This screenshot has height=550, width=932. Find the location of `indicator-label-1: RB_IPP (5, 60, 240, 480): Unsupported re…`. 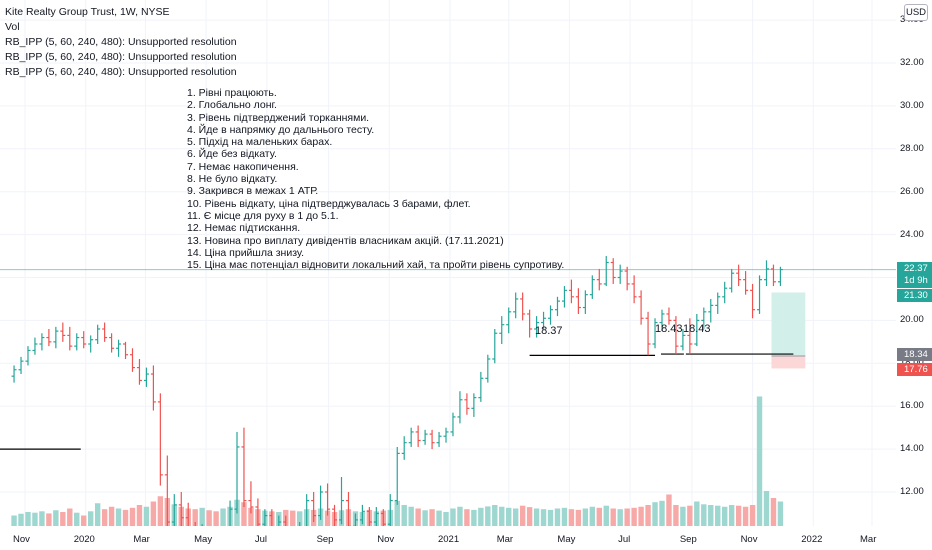

indicator-label-1: RB_IPP (5, 60, 240, 480): Unsupported re… is located at coordinates (121, 42).